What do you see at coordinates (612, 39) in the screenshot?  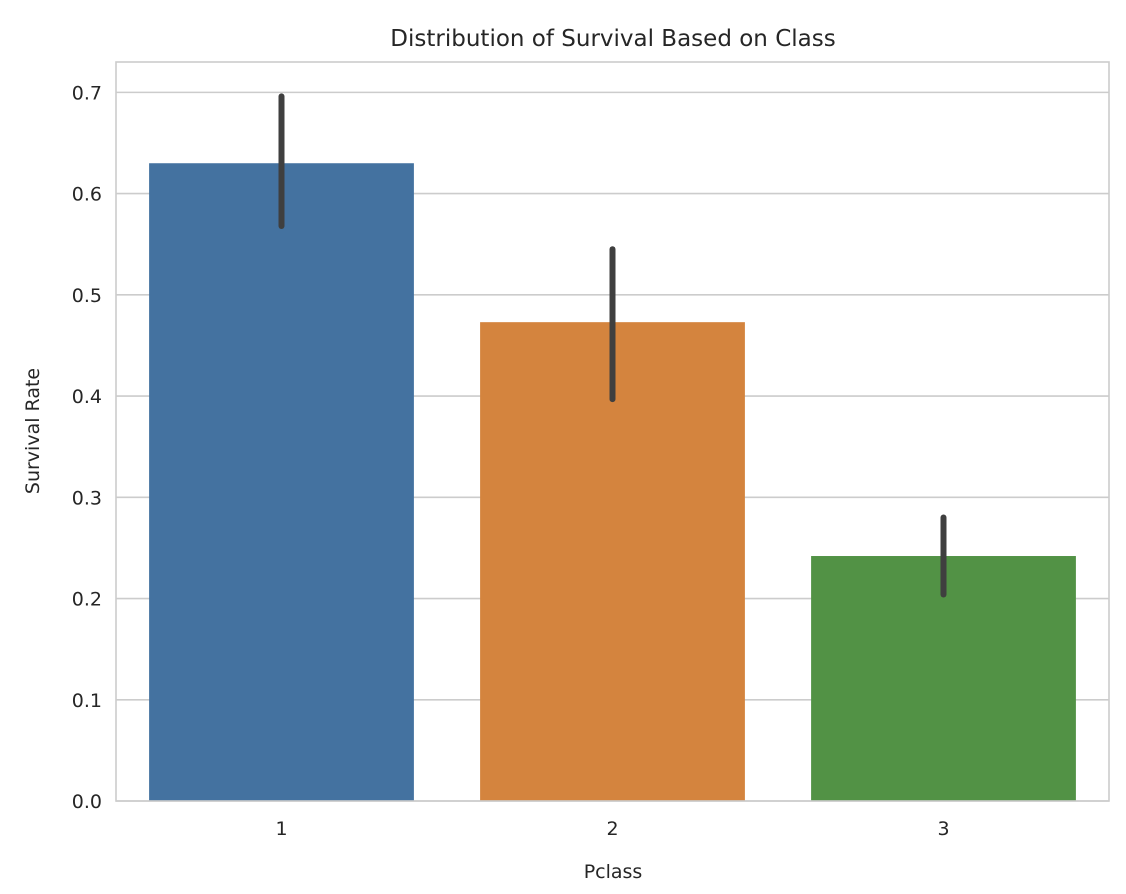 I see `chart-title: Distribution of Survival Based on Class` at bounding box center [612, 39].